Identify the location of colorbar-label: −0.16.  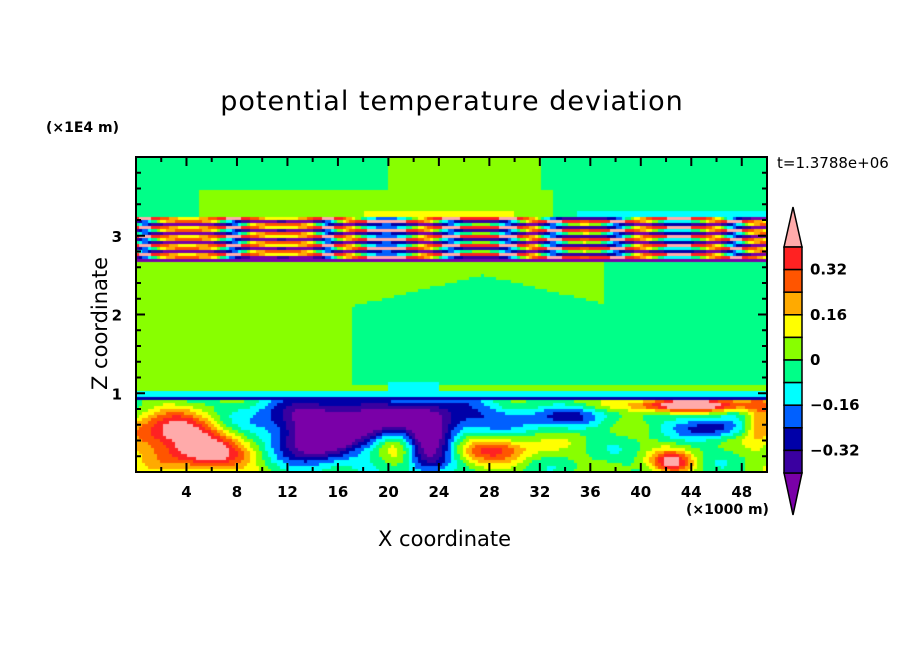
(835, 405).